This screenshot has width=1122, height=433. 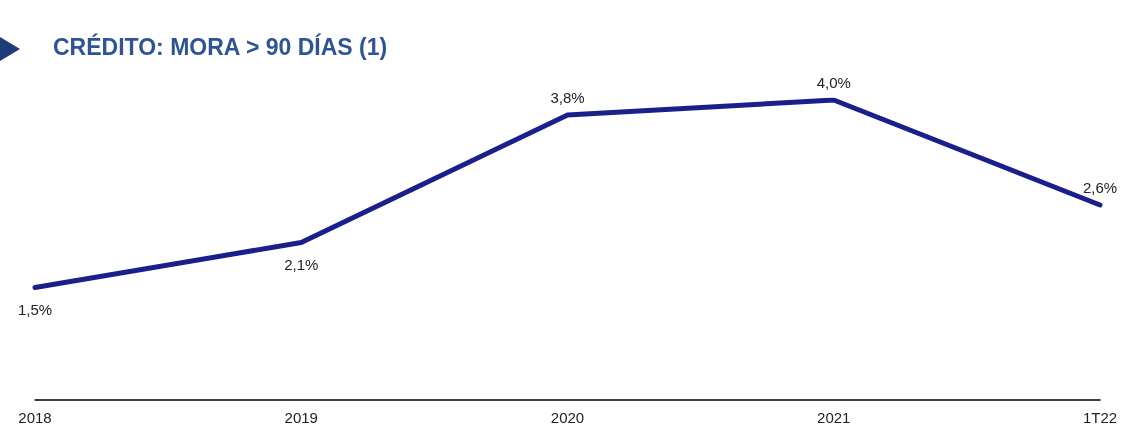 I want to click on data-label: 1,5%, so click(x=35, y=309).